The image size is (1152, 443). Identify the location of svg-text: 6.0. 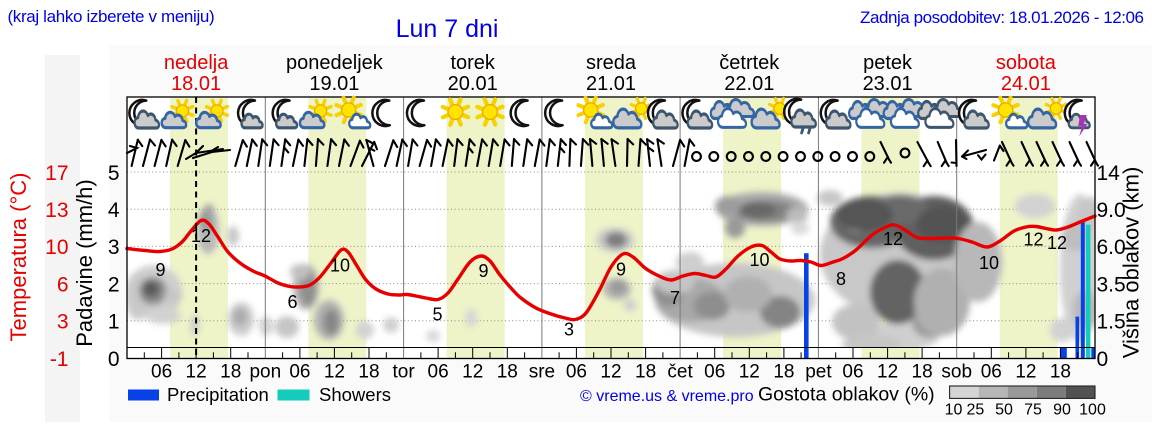
(1111, 247).